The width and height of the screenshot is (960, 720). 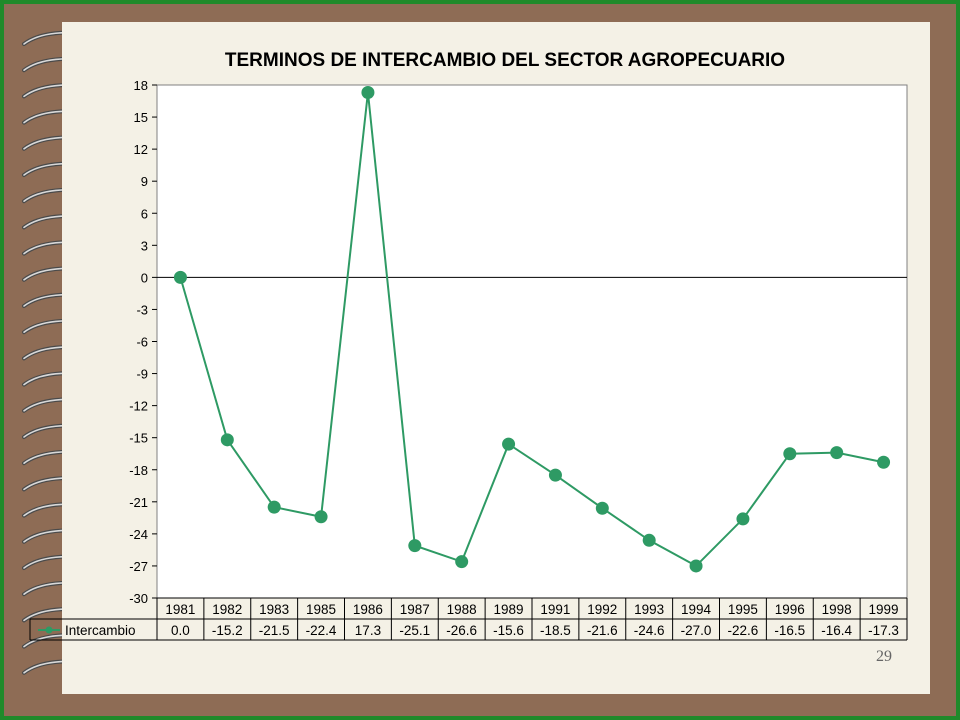 What do you see at coordinates (138, 566) in the screenshot?
I see `y-tick-label: -27` at bounding box center [138, 566].